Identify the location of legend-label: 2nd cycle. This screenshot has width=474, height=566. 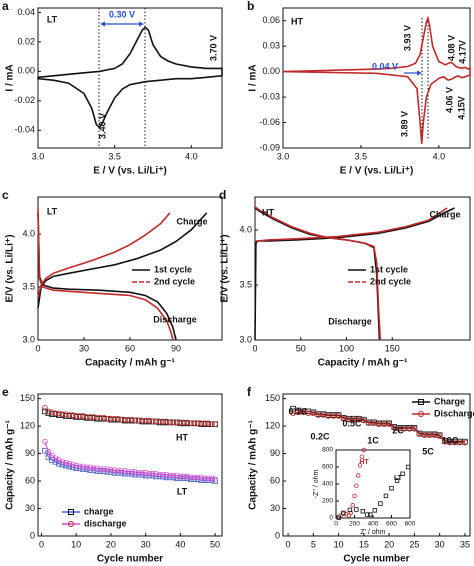
(174, 281).